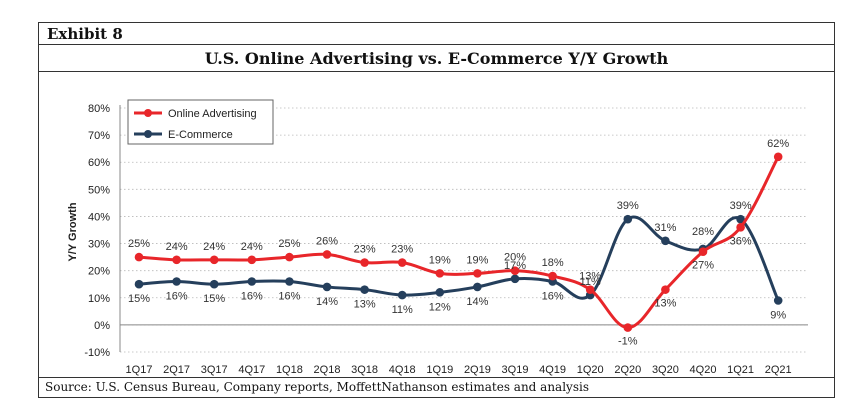 The image size is (854, 401). I want to click on x-tick-label: 2Q19, so click(477, 370).